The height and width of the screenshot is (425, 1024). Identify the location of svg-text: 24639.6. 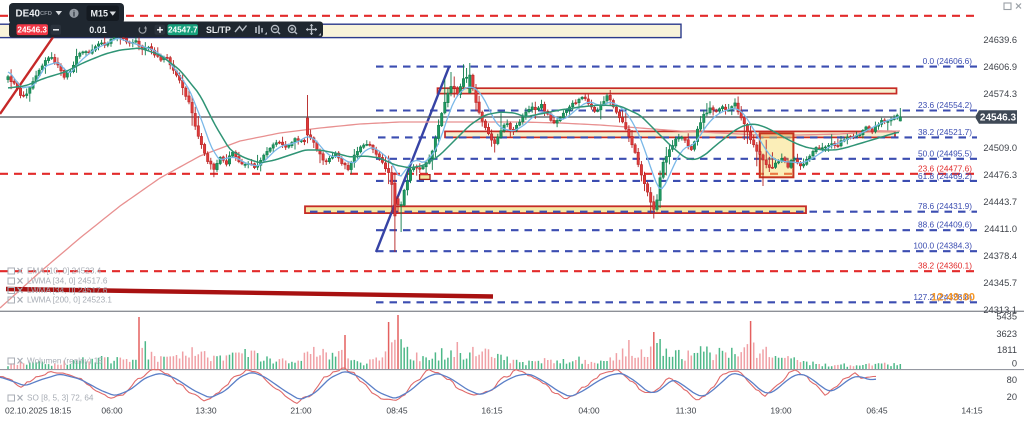
(1000, 40).